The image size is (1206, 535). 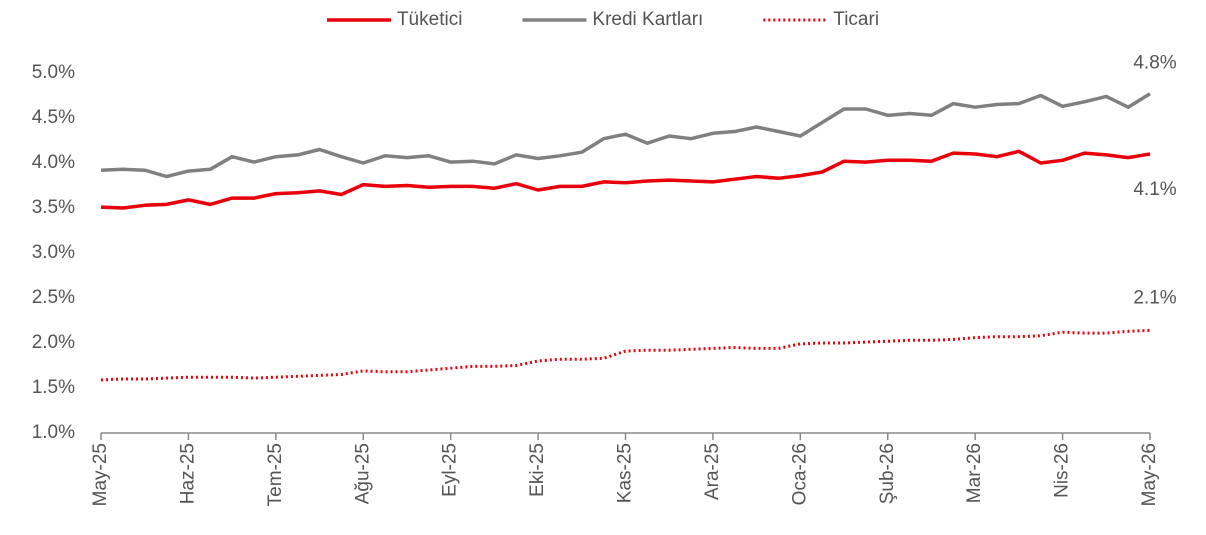 What do you see at coordinates (275, 474) in the screenshot?
I see `x-tick-label: Tem-25` at bounding box center [275, 474].